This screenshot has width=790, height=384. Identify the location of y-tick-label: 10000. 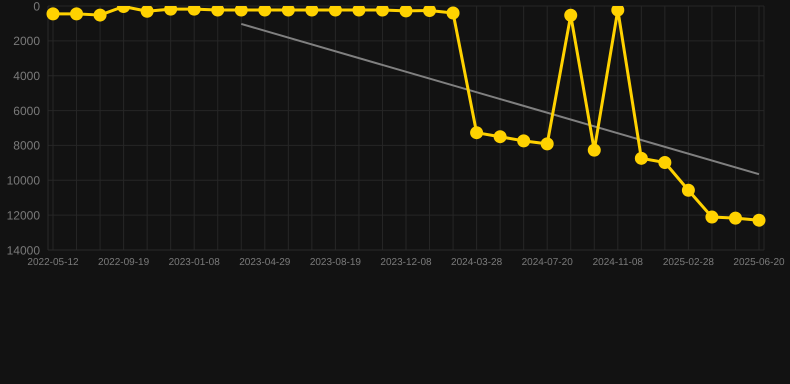
(23, 181).